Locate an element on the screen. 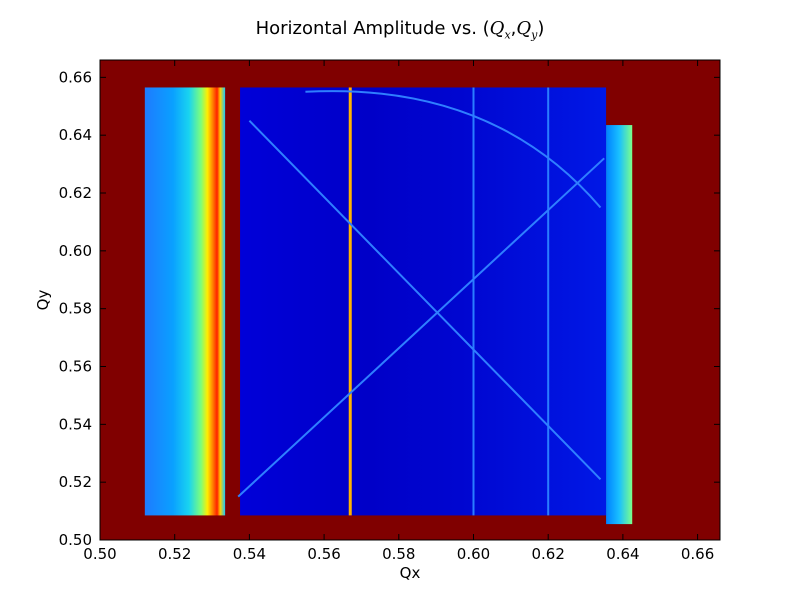 The width and height of the screenshot is (800, 600). title-q-y: Qy is located at coordinates (527, 30).